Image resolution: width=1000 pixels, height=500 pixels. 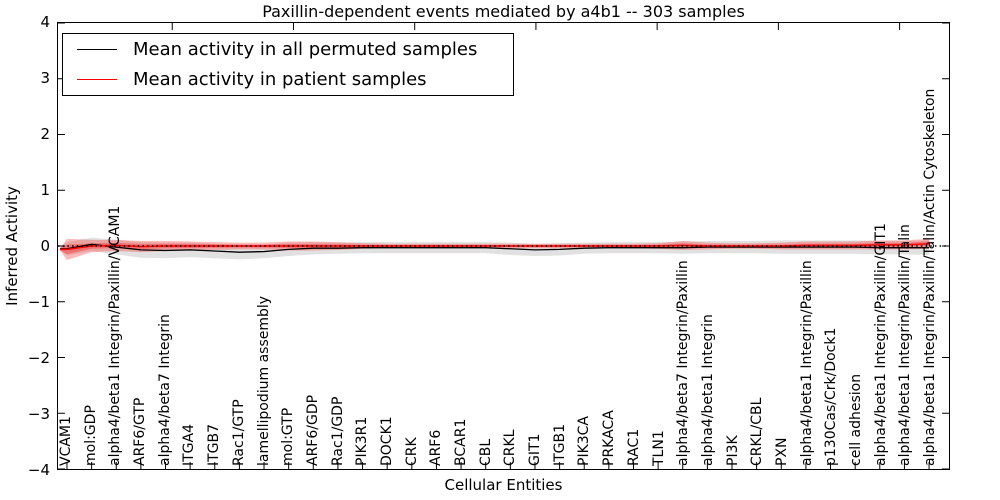 I want to click on legend-entry-permuted: Mean activity in all permuted samples, so click(x=288, y=50).